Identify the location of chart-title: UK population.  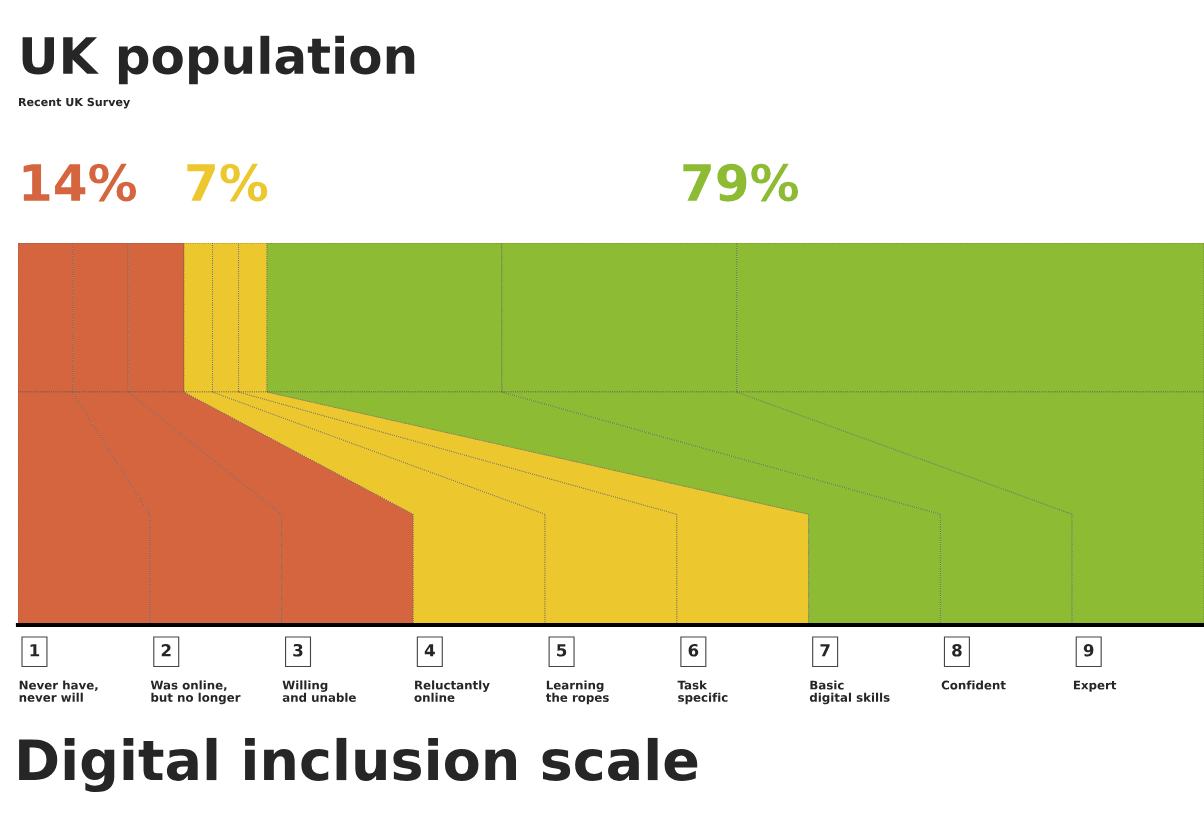
(218, 60).